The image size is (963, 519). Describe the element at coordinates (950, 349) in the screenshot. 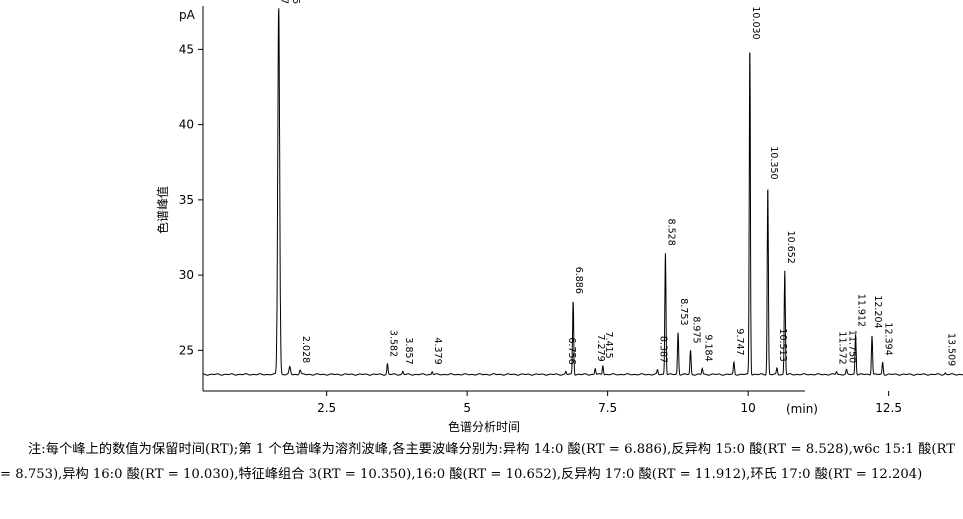

I see `peak-label: 13.509` at that location.